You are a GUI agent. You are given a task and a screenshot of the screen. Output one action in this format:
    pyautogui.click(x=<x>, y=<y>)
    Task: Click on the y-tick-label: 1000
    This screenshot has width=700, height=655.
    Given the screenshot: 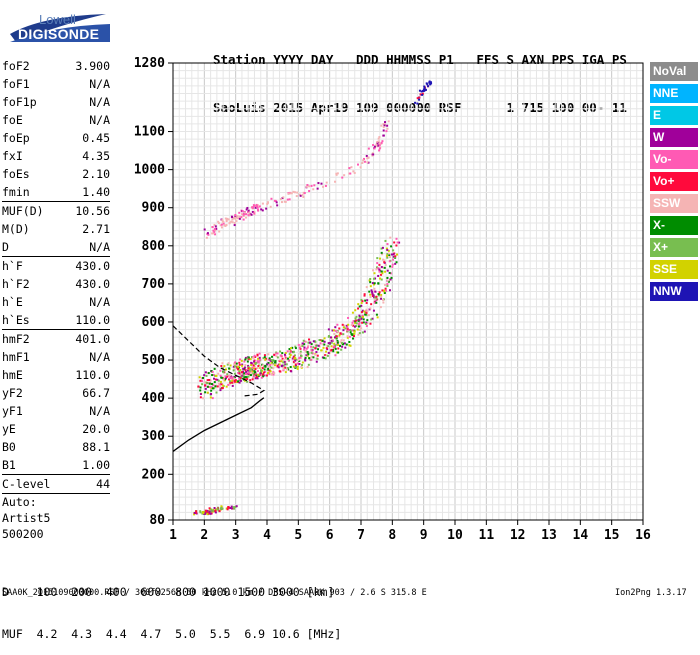 What is the action you would take?
    pyautogui.click(x=149, y=170)
    